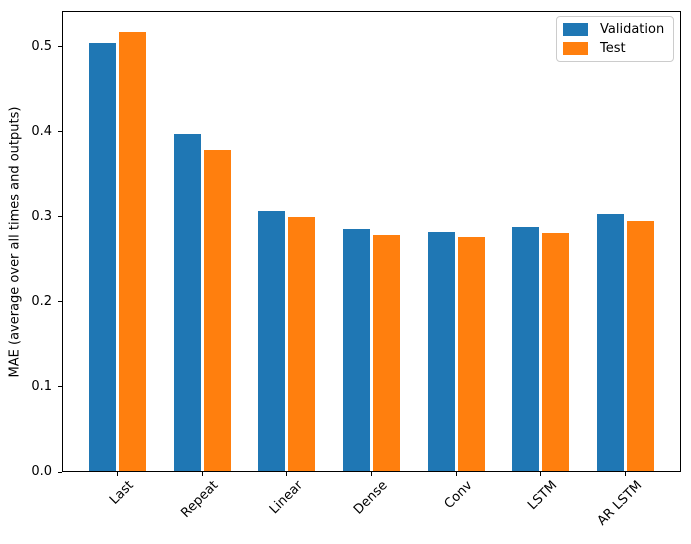 The width and height of the screenshot is (691, 544). Describe the element at coordinates (543, 496) in the screenshot. I see `x-tick-label-lstm: LSTM` at that location.